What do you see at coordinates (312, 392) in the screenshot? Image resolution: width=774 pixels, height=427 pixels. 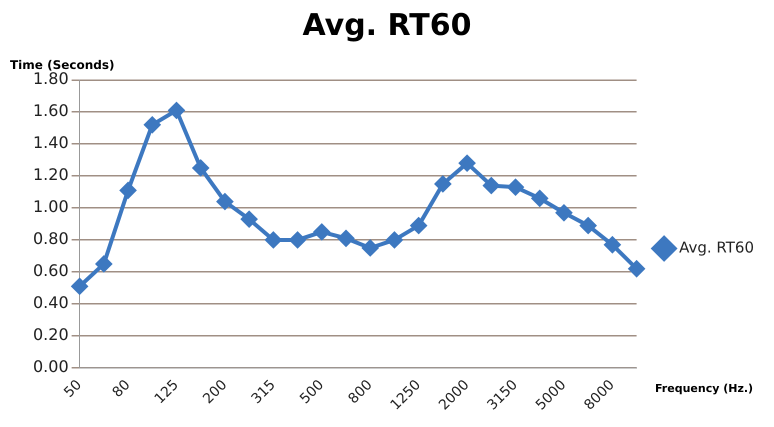 I see `x-tick-label: 500` at bounding box center [312, 392].